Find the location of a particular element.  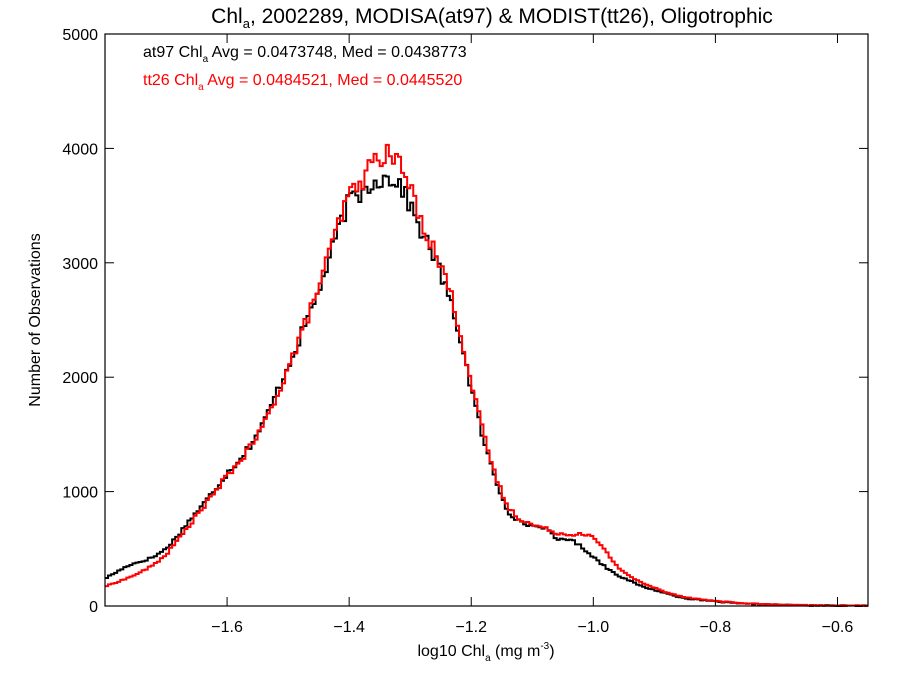

annotation-1-part-1: a is located at coordinates (201, 87).